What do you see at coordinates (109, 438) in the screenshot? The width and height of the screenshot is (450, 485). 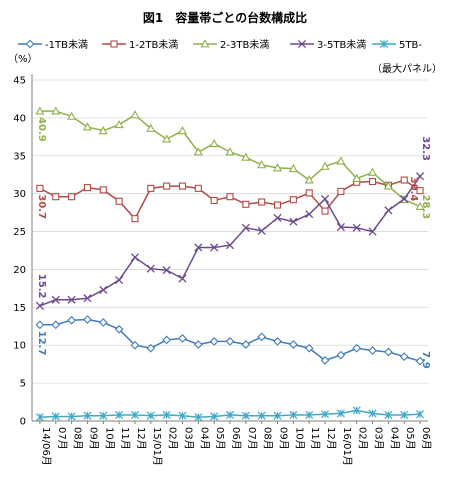 I see `x-tick-label: 10月` at bounding box center [109, 438].